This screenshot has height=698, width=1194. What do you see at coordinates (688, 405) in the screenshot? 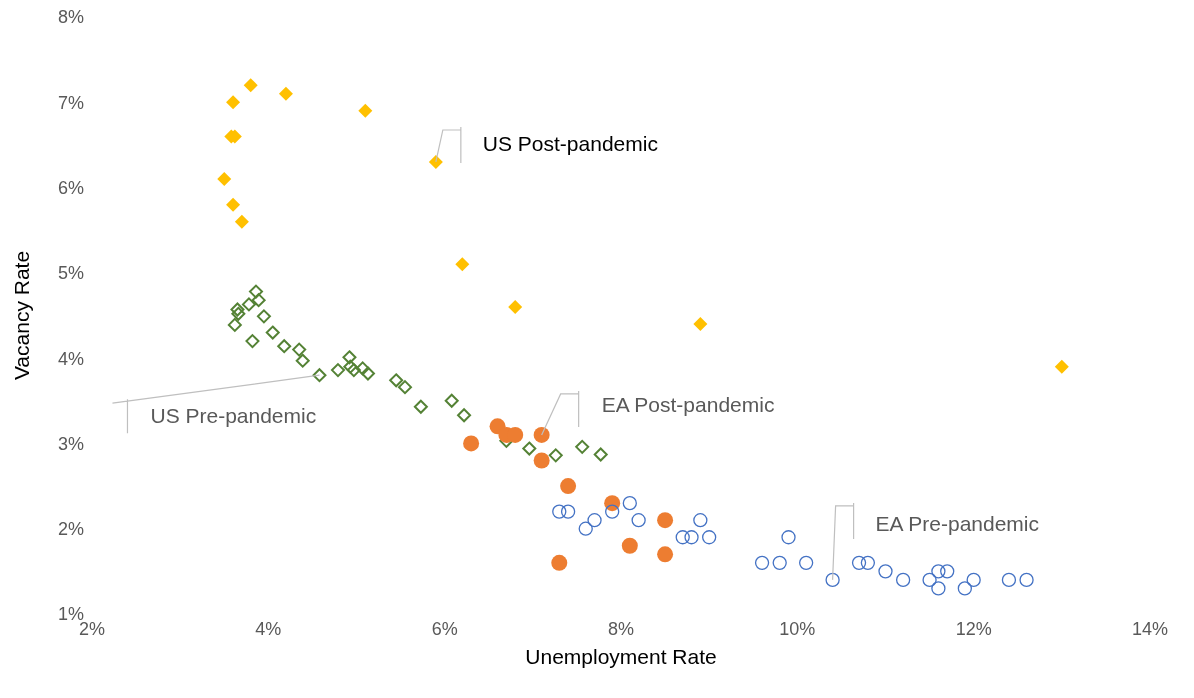
I see `text: EA Post-pandemic` at bounding box center [688, 405].